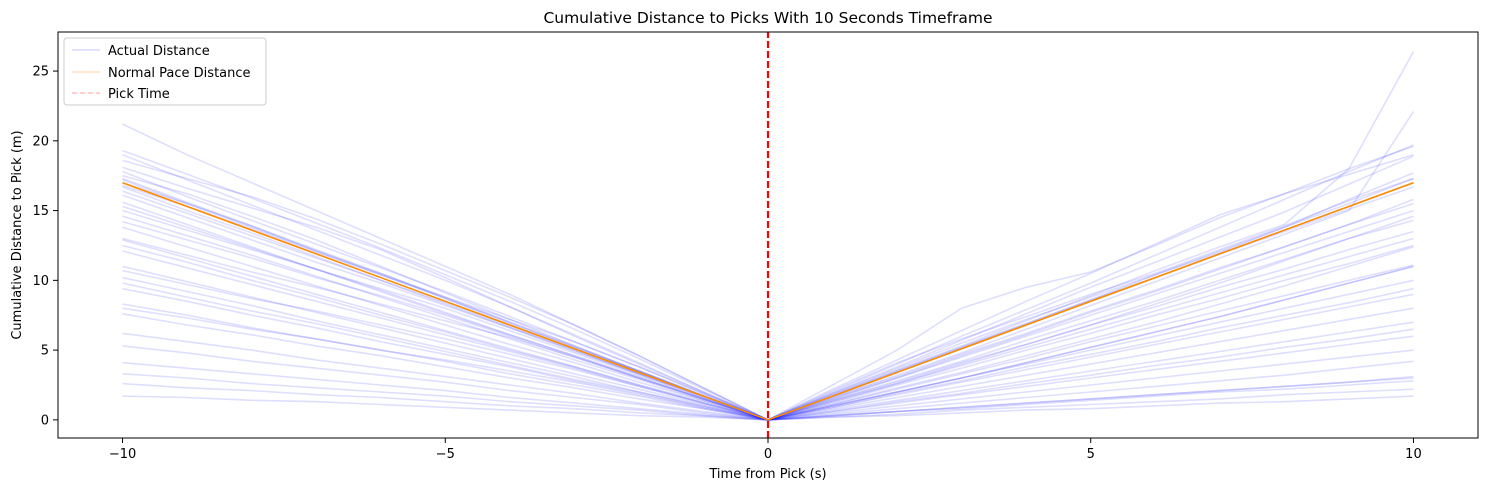  I want to click on y-axis-label: Cumulative Distance to Pick (m), so click(17, 234).